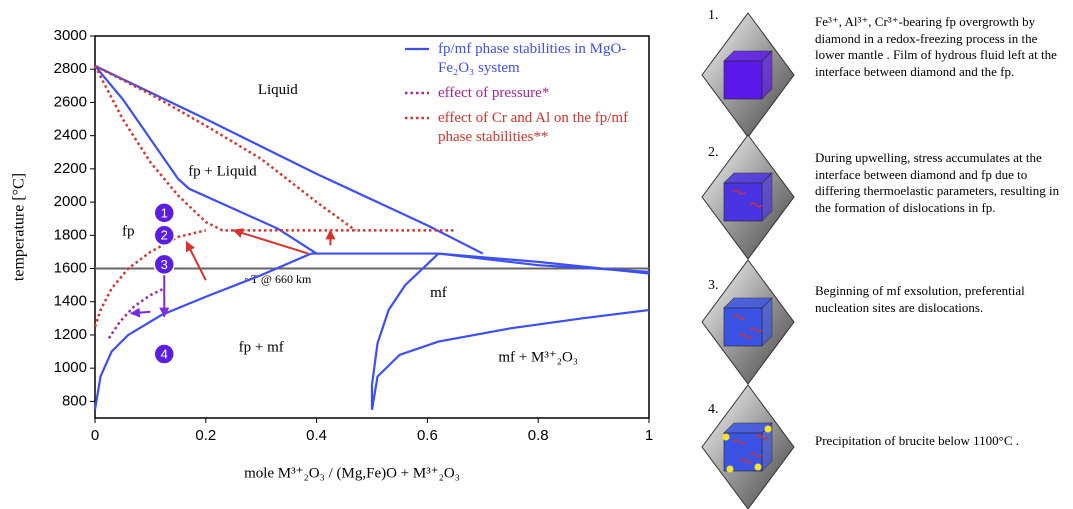 The image size is (1073, 509). I want to click on y-tick-label: 1800, so click(70, 234).